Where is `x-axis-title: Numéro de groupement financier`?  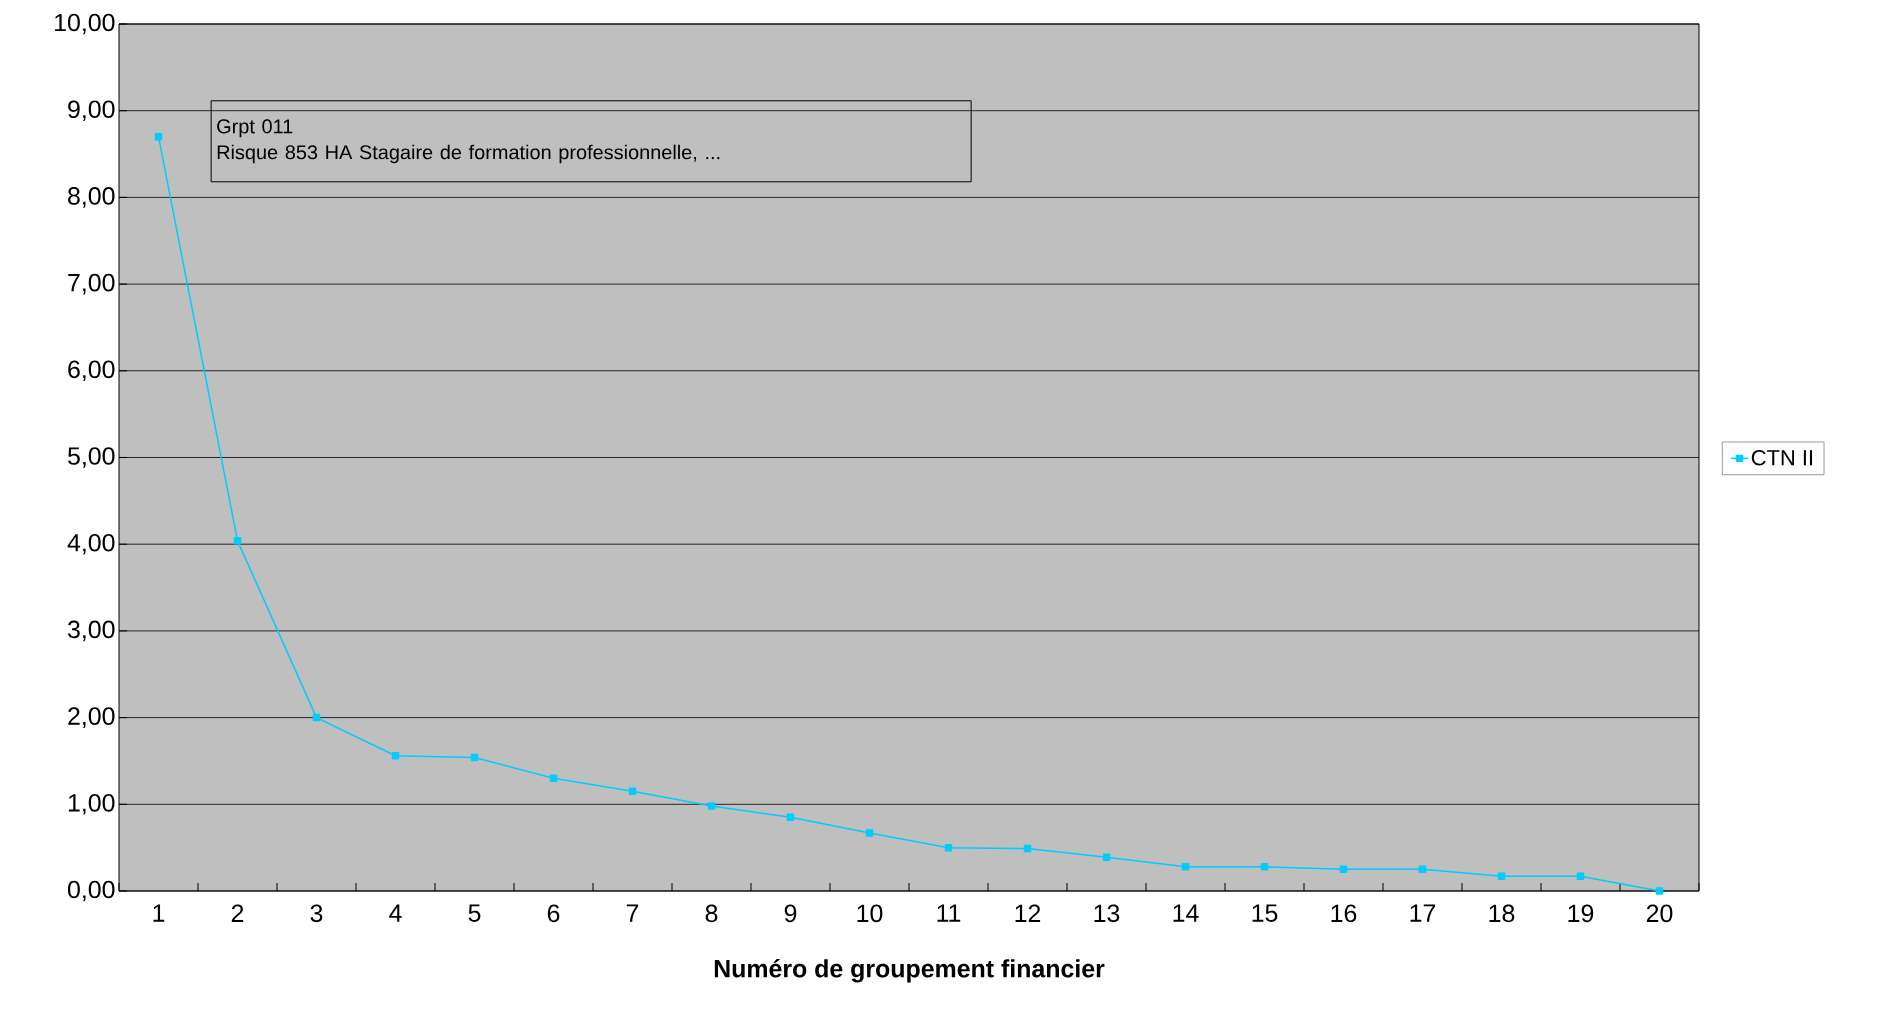
x-axis-title: Numéro de groupement financier is located at coordinates (909, 971).